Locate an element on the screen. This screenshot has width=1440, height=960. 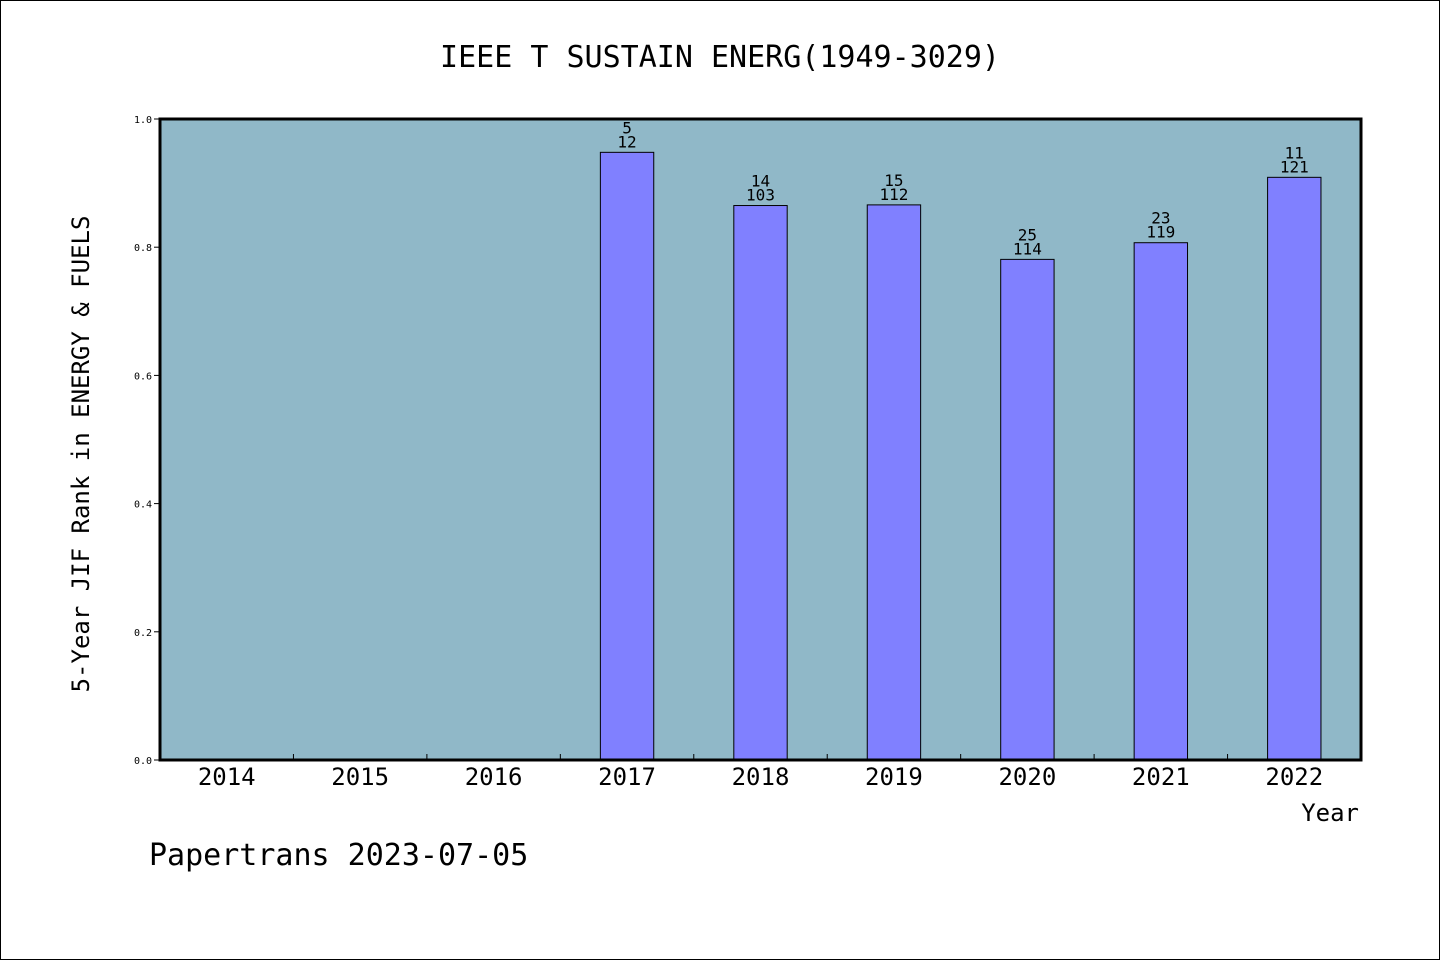
bar-rank-label: 25 is located at coordinates (1027, 234).